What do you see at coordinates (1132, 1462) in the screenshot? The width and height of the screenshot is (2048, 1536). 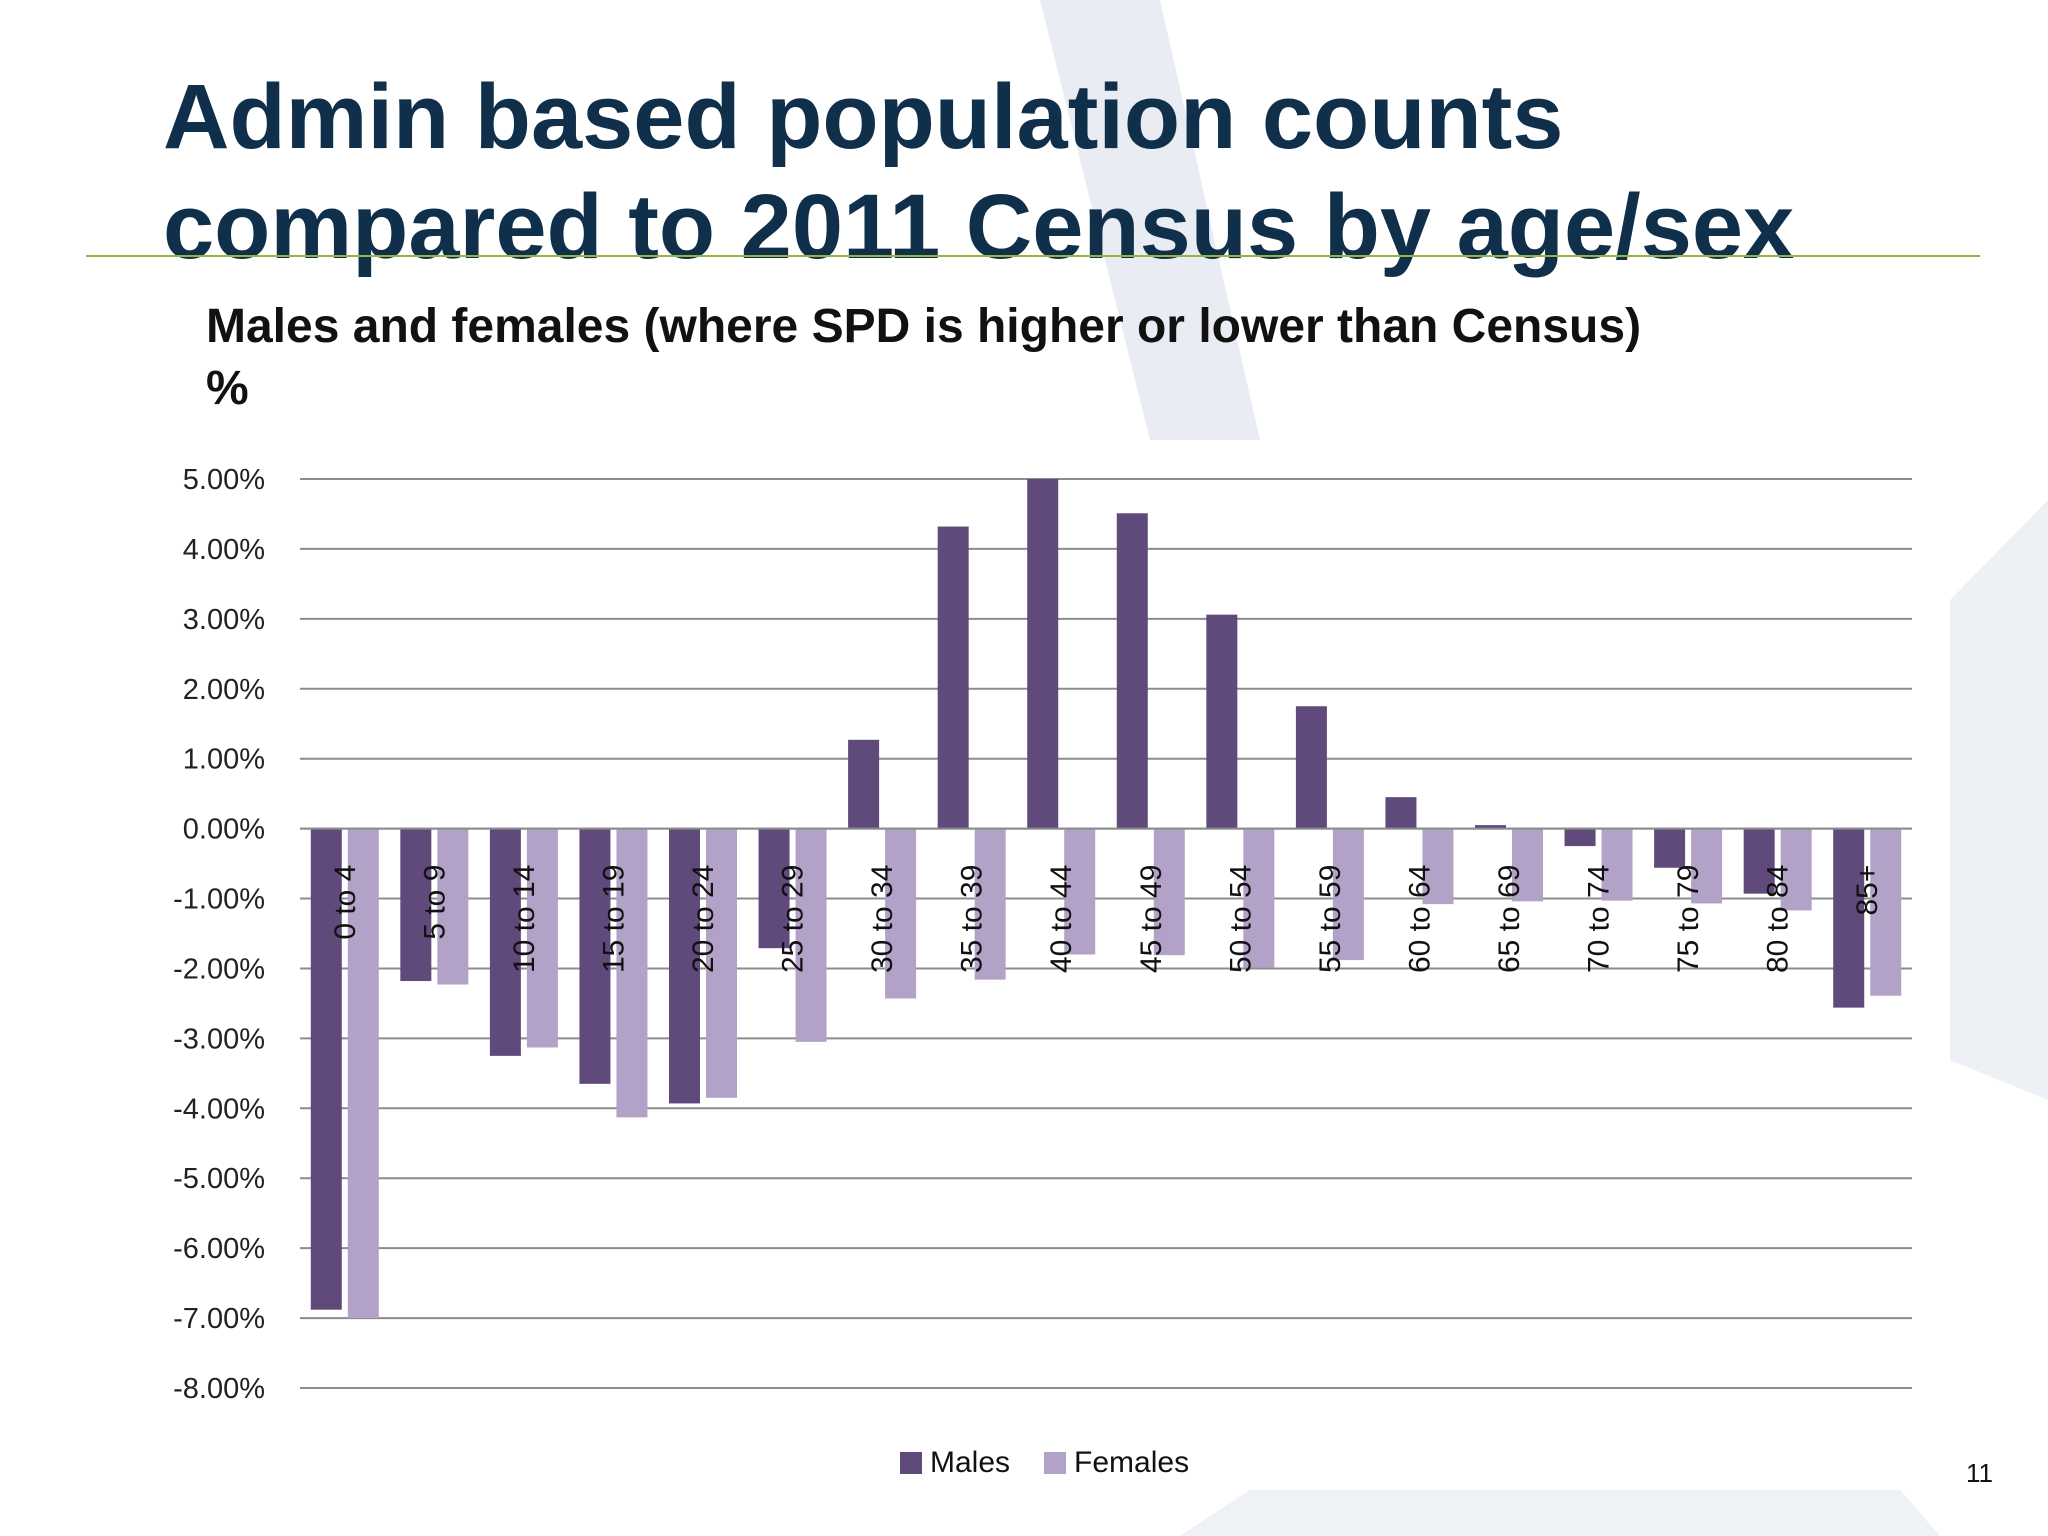 I see `legend-label-females: Females` at bounding box center [1132, 1462].